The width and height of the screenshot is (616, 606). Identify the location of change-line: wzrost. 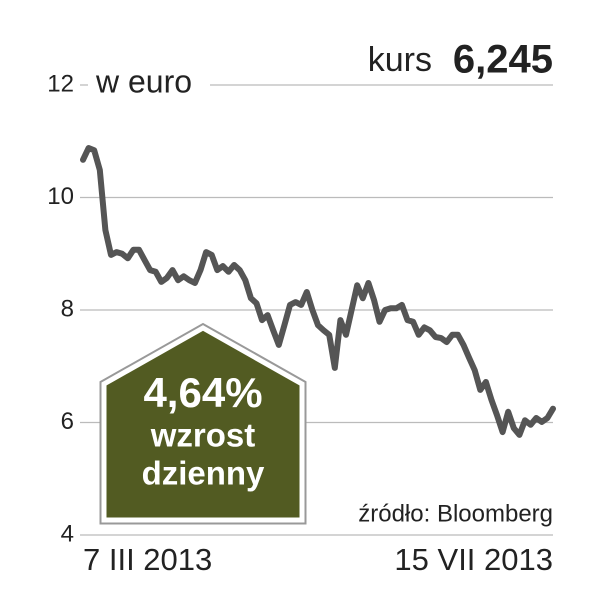
(203, 435).